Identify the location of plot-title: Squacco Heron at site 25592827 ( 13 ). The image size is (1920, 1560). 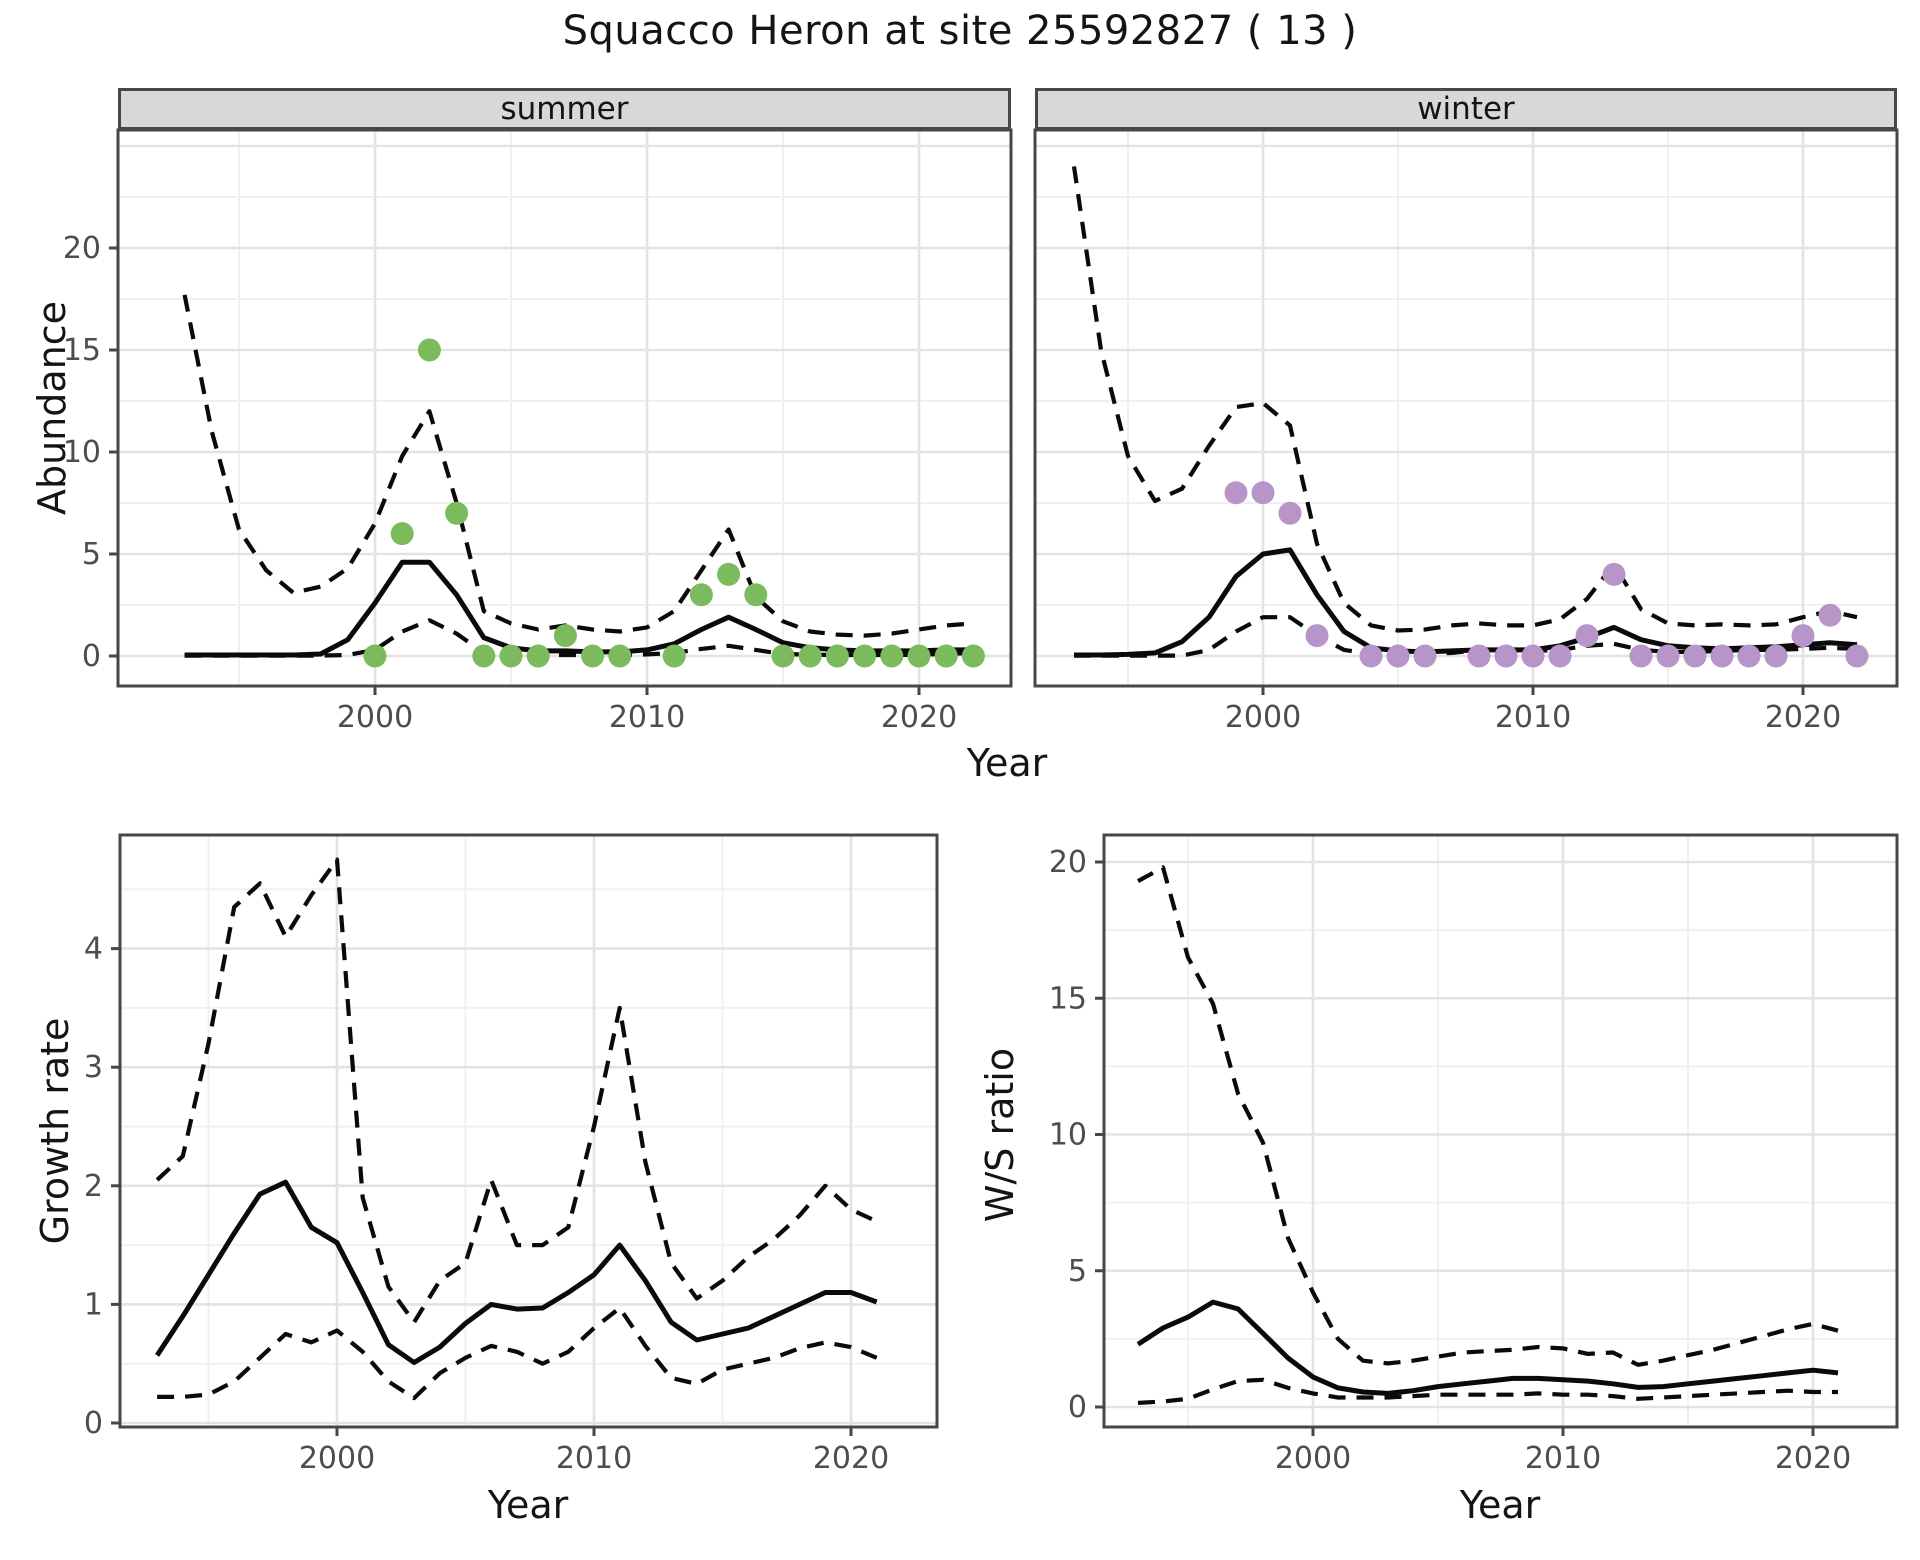
(960, 31).